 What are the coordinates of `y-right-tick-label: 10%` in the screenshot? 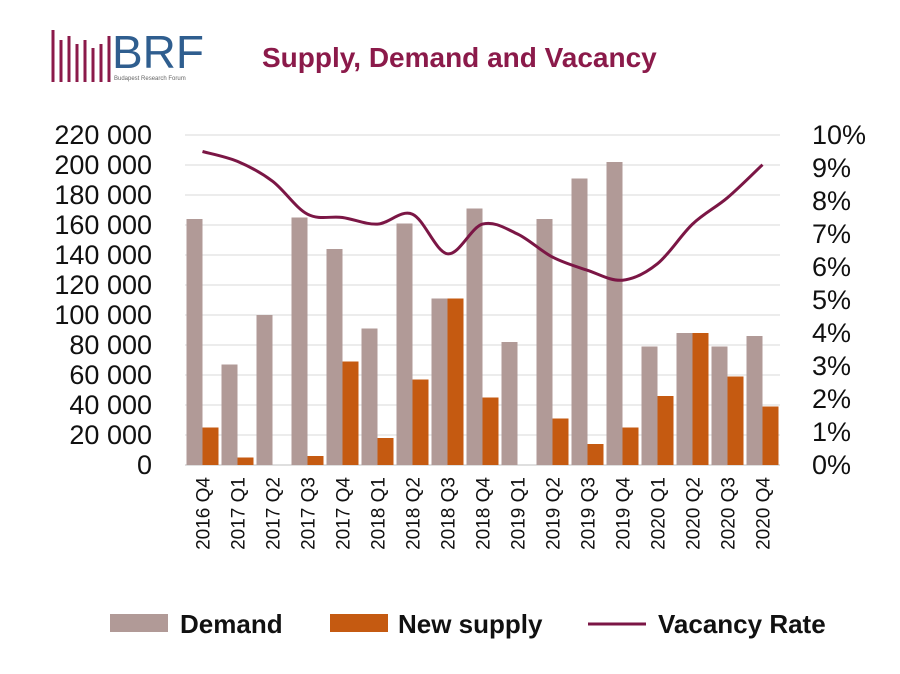 It's located at (839, 135).